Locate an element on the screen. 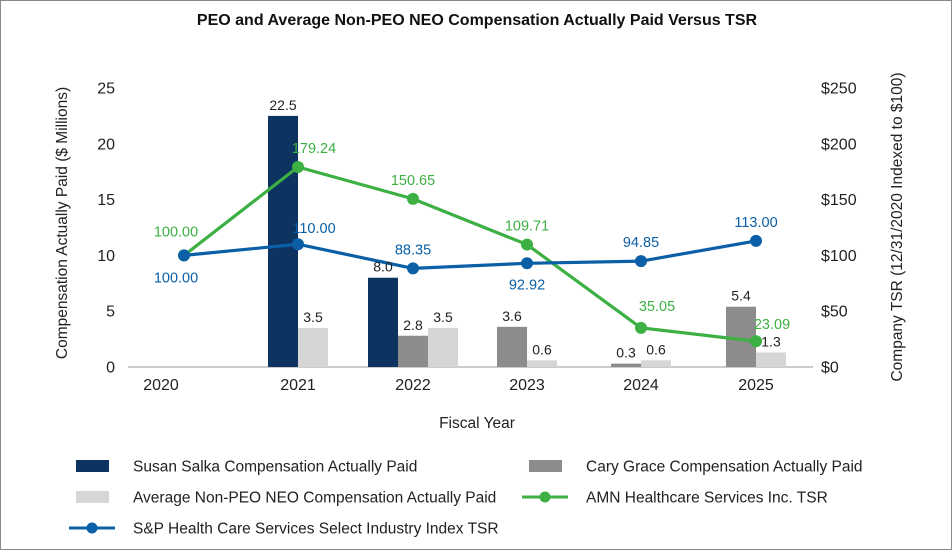 The width and height of the screenshot is (952, 550). y-axis-label: Compensation Actually Paid ($ Millions) is located at coordinates (62, 223).